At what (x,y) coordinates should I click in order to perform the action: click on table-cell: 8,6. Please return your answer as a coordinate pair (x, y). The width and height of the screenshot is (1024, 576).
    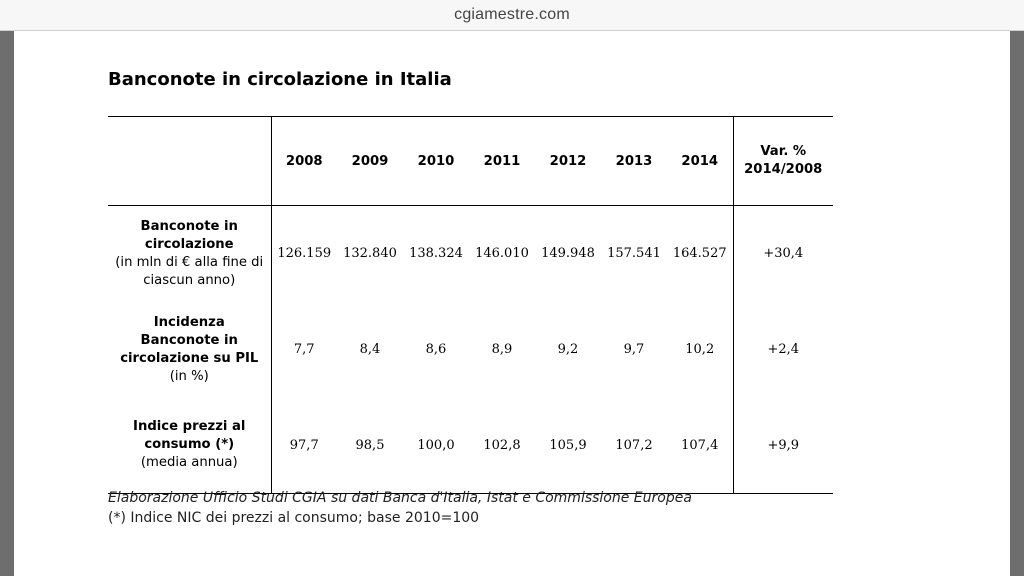
    Looking at the image, I should click on (436, 349).